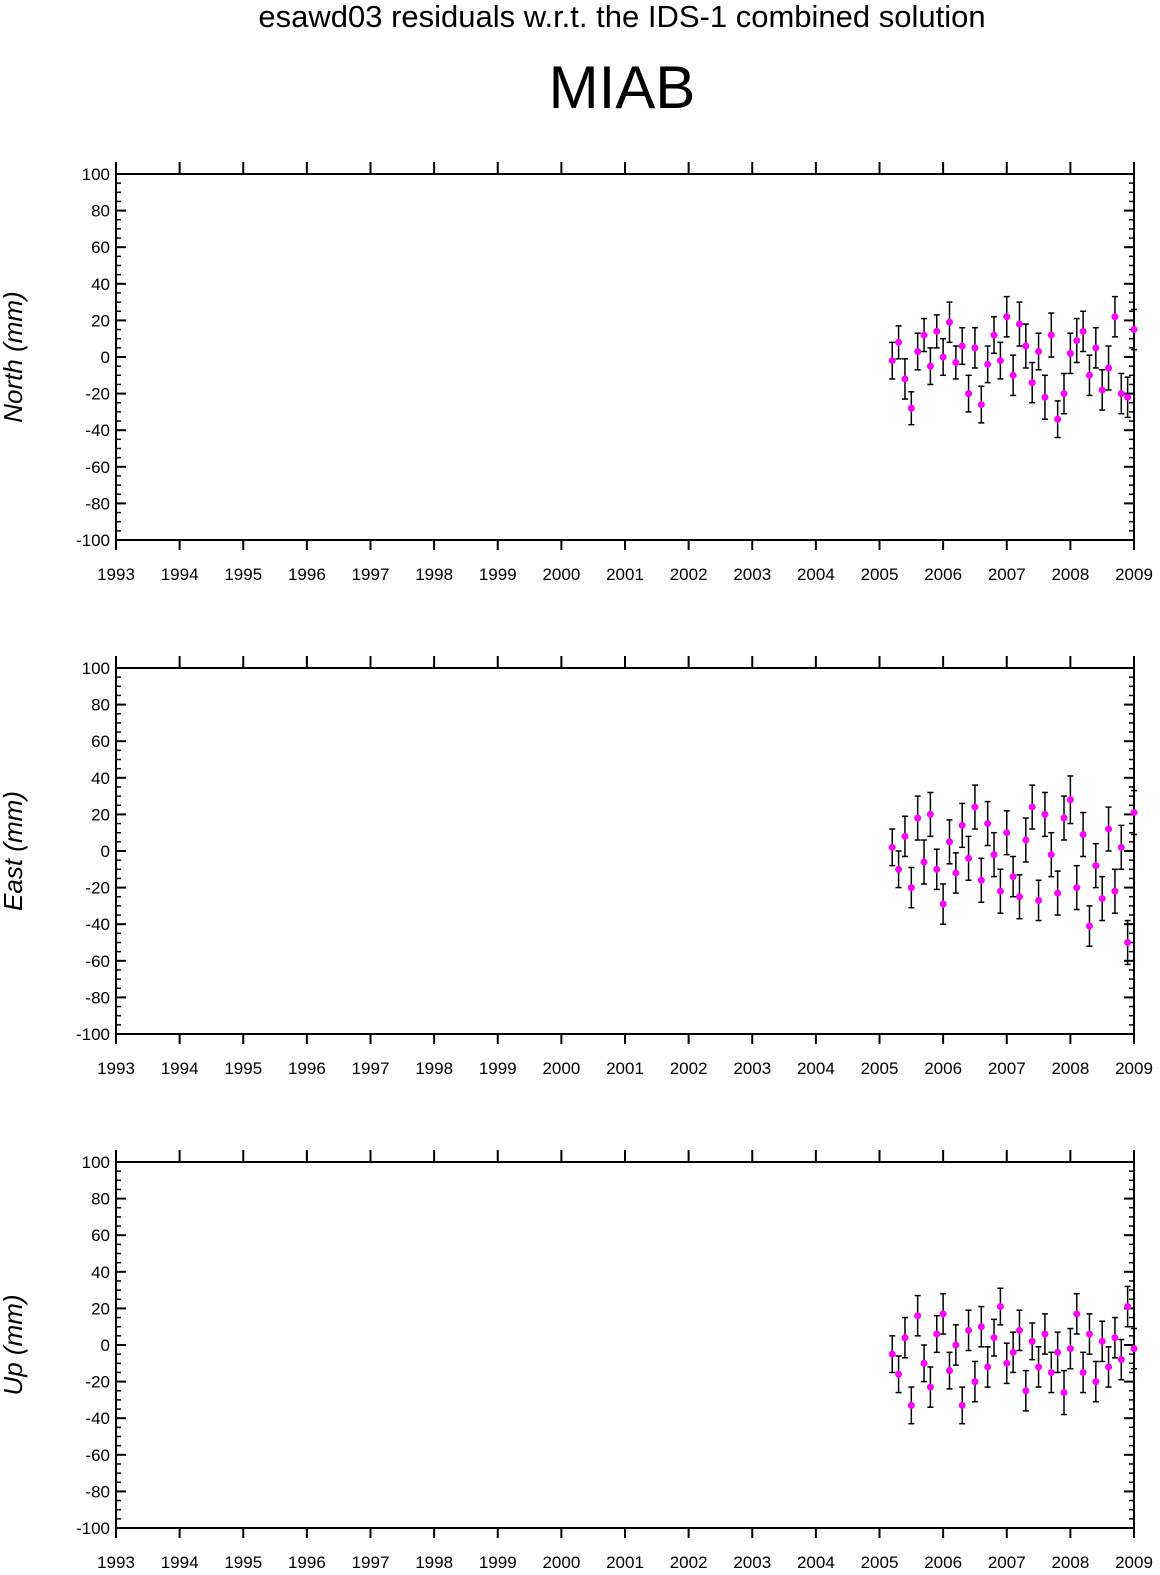 The image size is (1160, 1575). I want to click on y-tick-label: -80, so click(97, 1491).